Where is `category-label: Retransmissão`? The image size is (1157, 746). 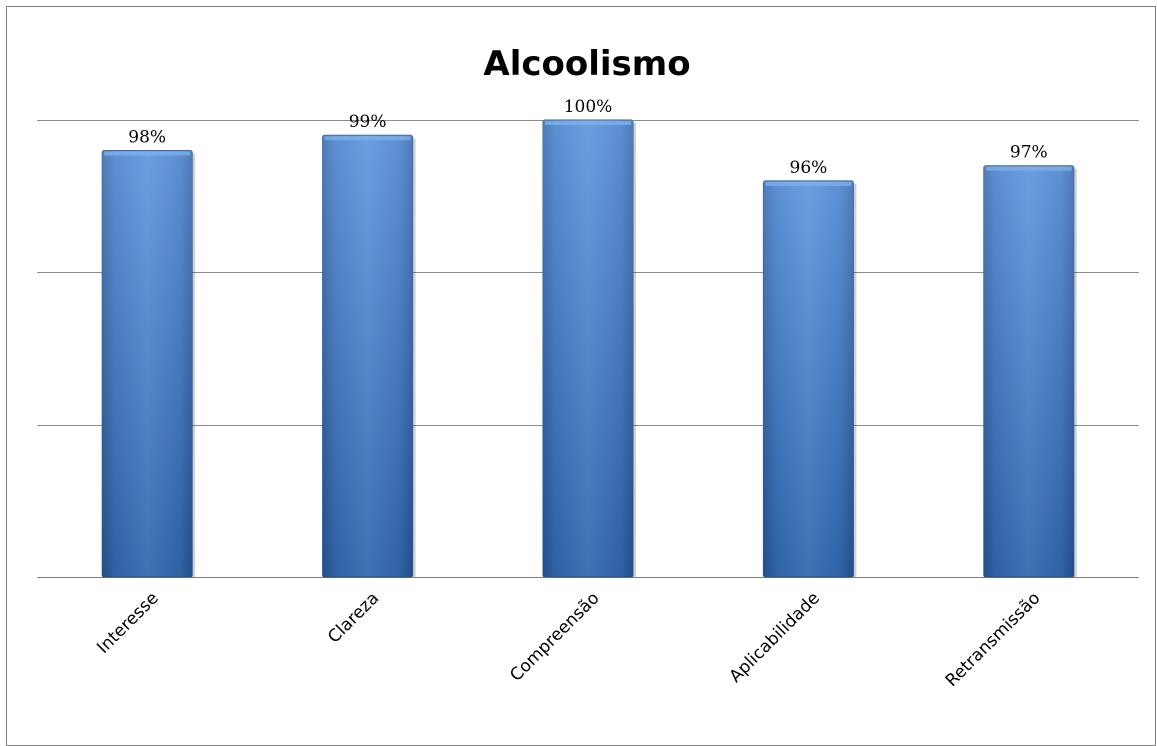 category-label: Retransmissão is located at coordinates (993, 639).